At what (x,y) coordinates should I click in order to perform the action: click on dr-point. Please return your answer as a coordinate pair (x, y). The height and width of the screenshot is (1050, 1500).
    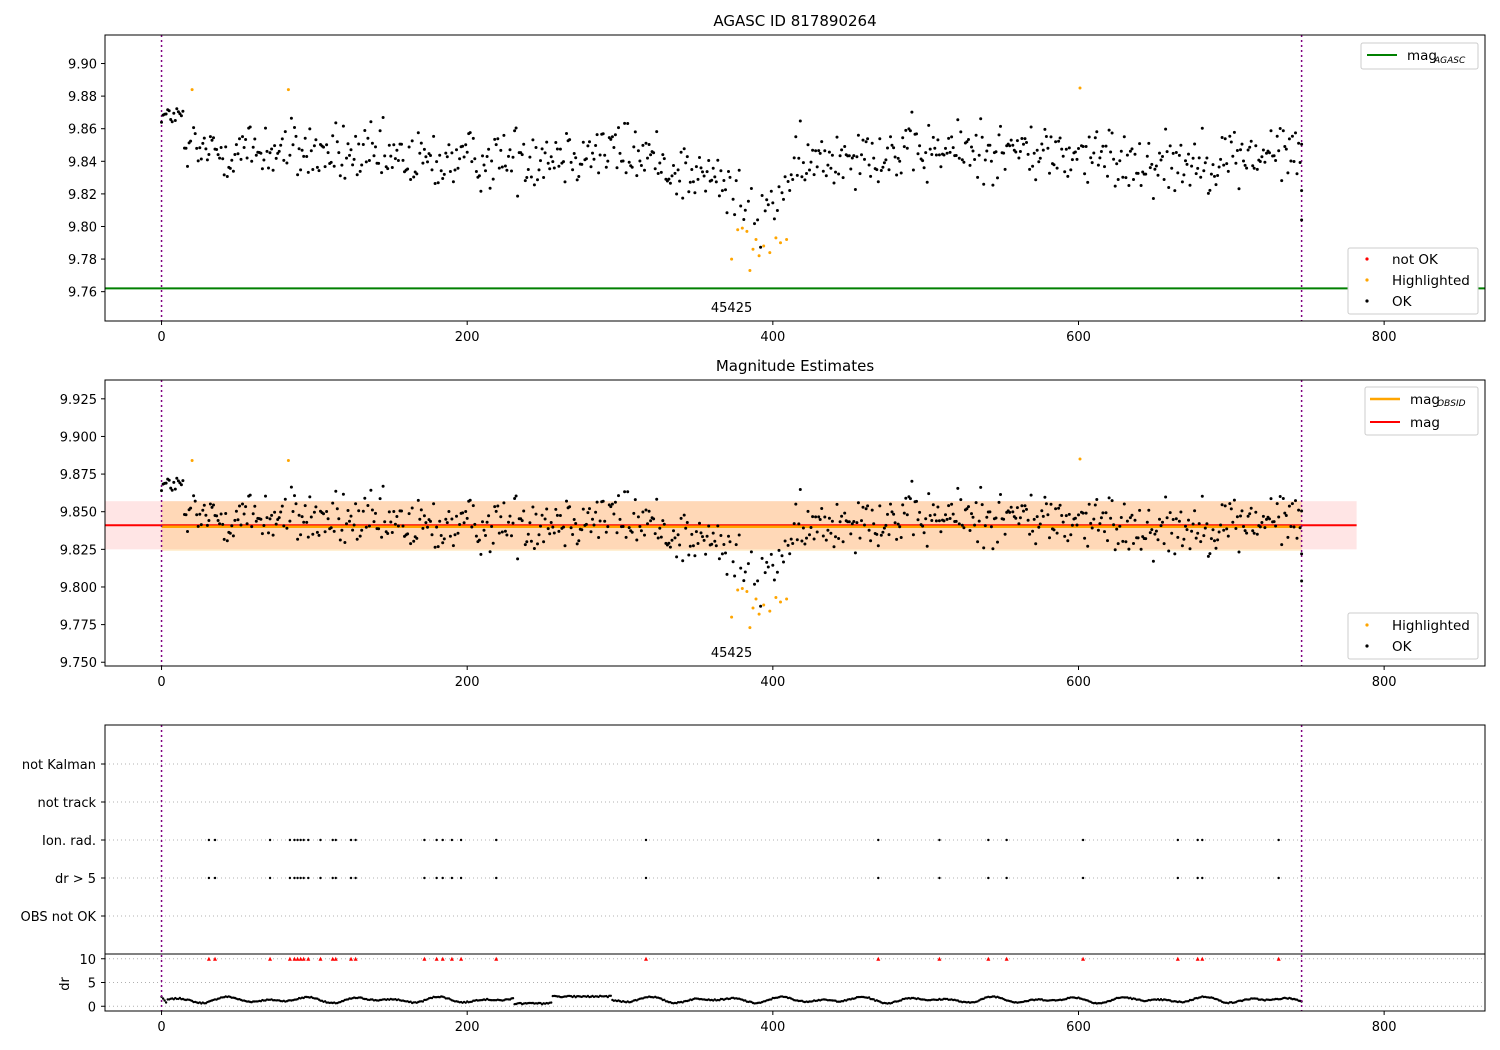
    Looking at the image, I should click on (873, 999).